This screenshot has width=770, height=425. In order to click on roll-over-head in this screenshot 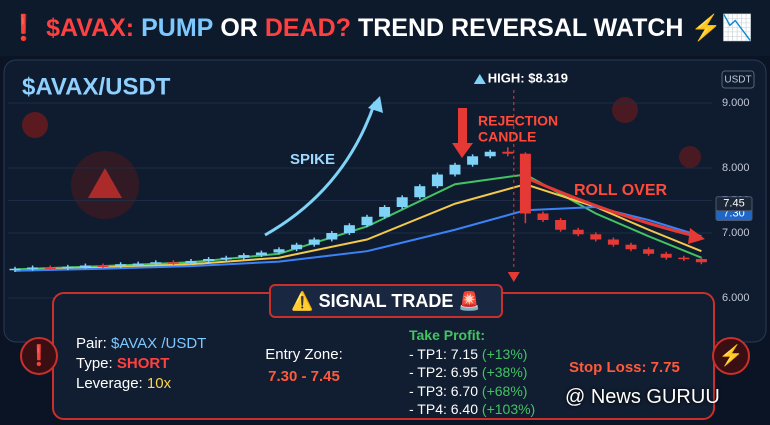, I will do `click(696, 236)`.